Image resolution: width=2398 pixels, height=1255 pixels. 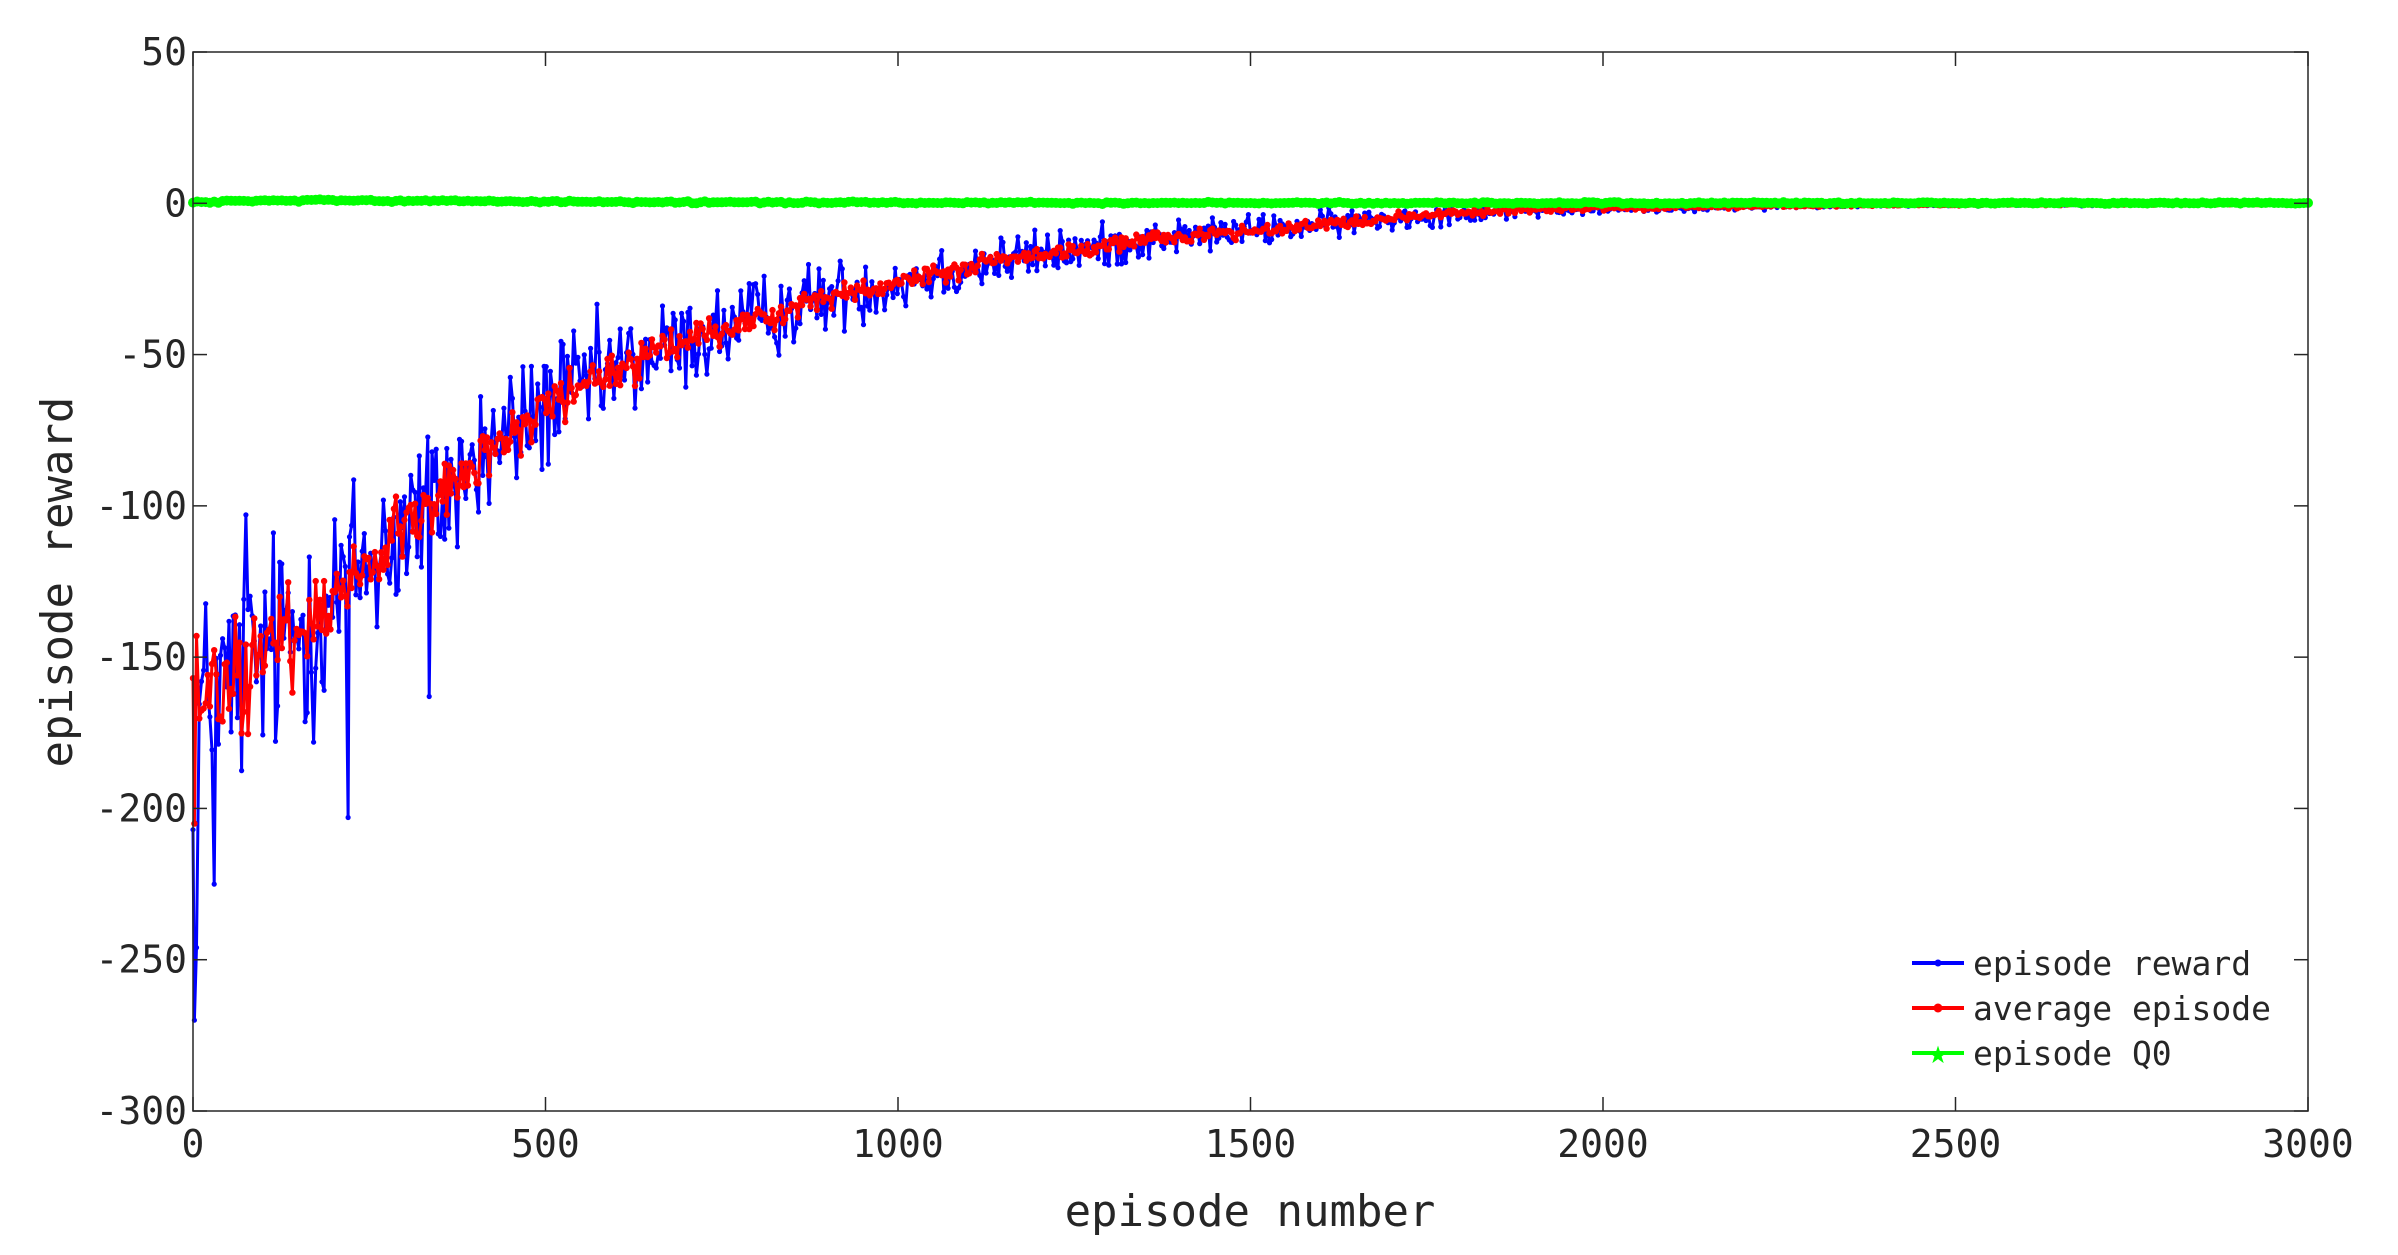 I want to click on legend-marker-episode-q0: ★, so click(x=1938, y=1055).